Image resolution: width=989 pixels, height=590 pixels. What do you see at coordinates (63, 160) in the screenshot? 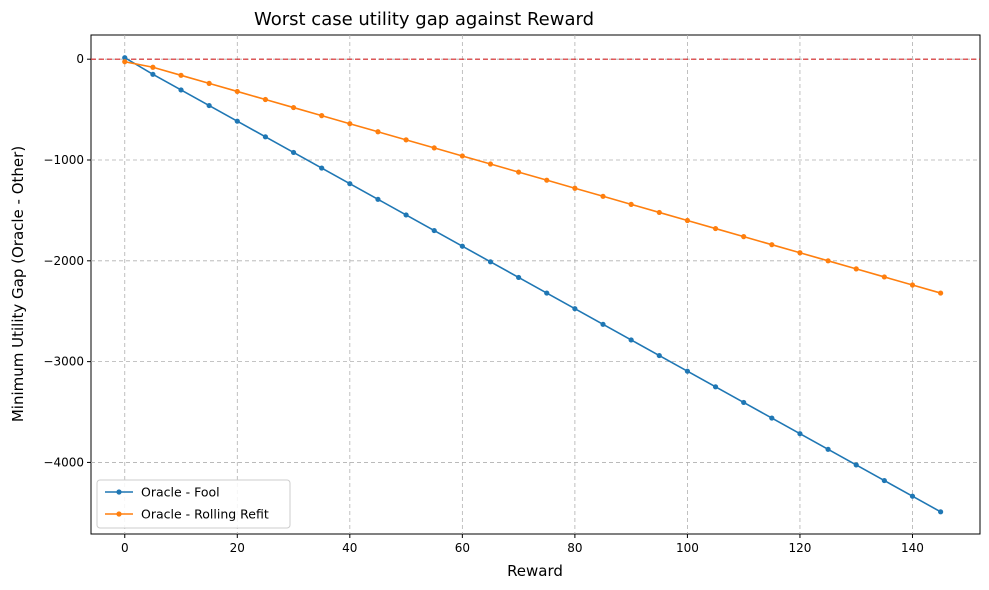
I see `y-tick-label: −1000` at bounding box center [63, 160].